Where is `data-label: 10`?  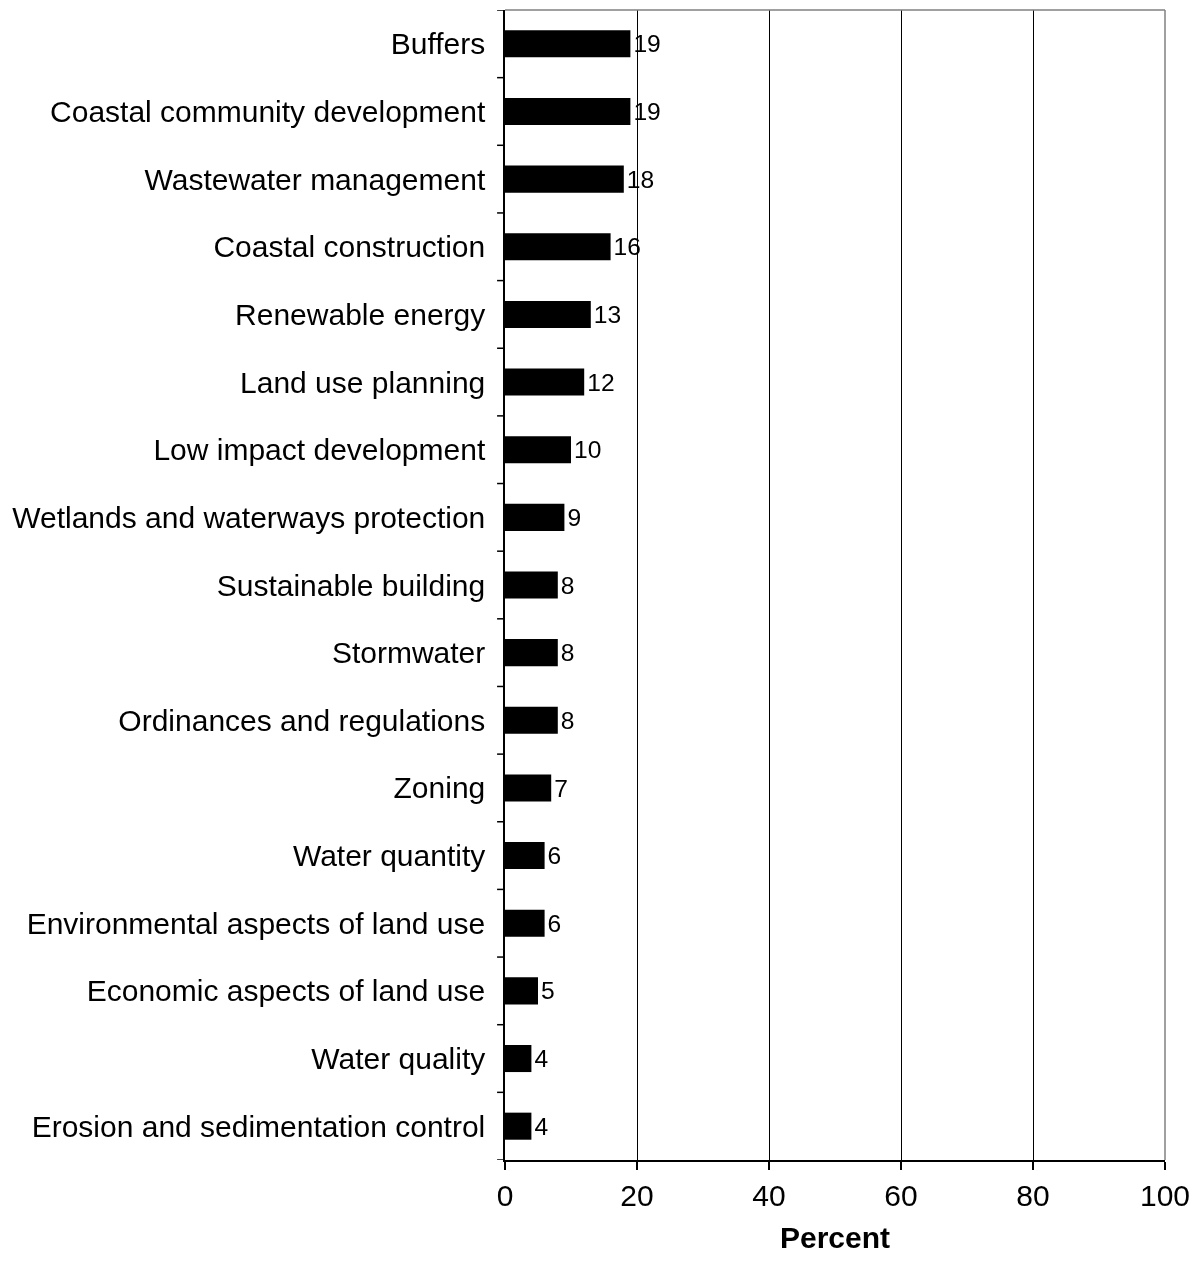
data-label: 10 is located at coordinates (588, 450).